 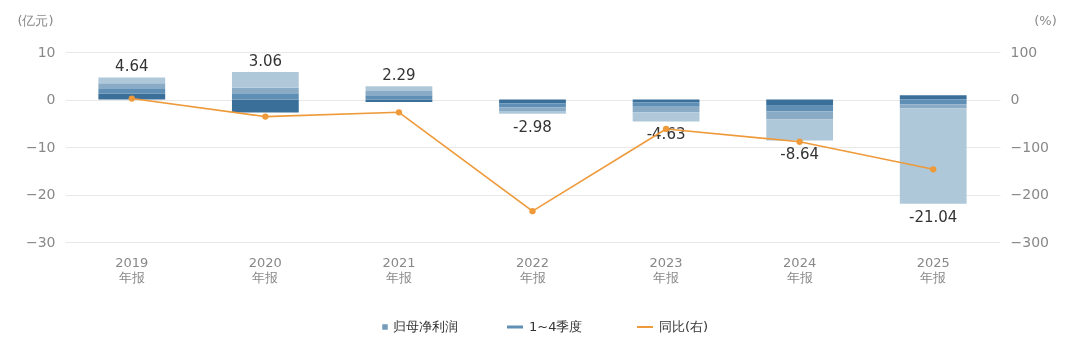 What do you see at coordinates (933, 269) in the screenshot?
I see `x-tick-label: 2025 年报` at bounding box center [933, 269].